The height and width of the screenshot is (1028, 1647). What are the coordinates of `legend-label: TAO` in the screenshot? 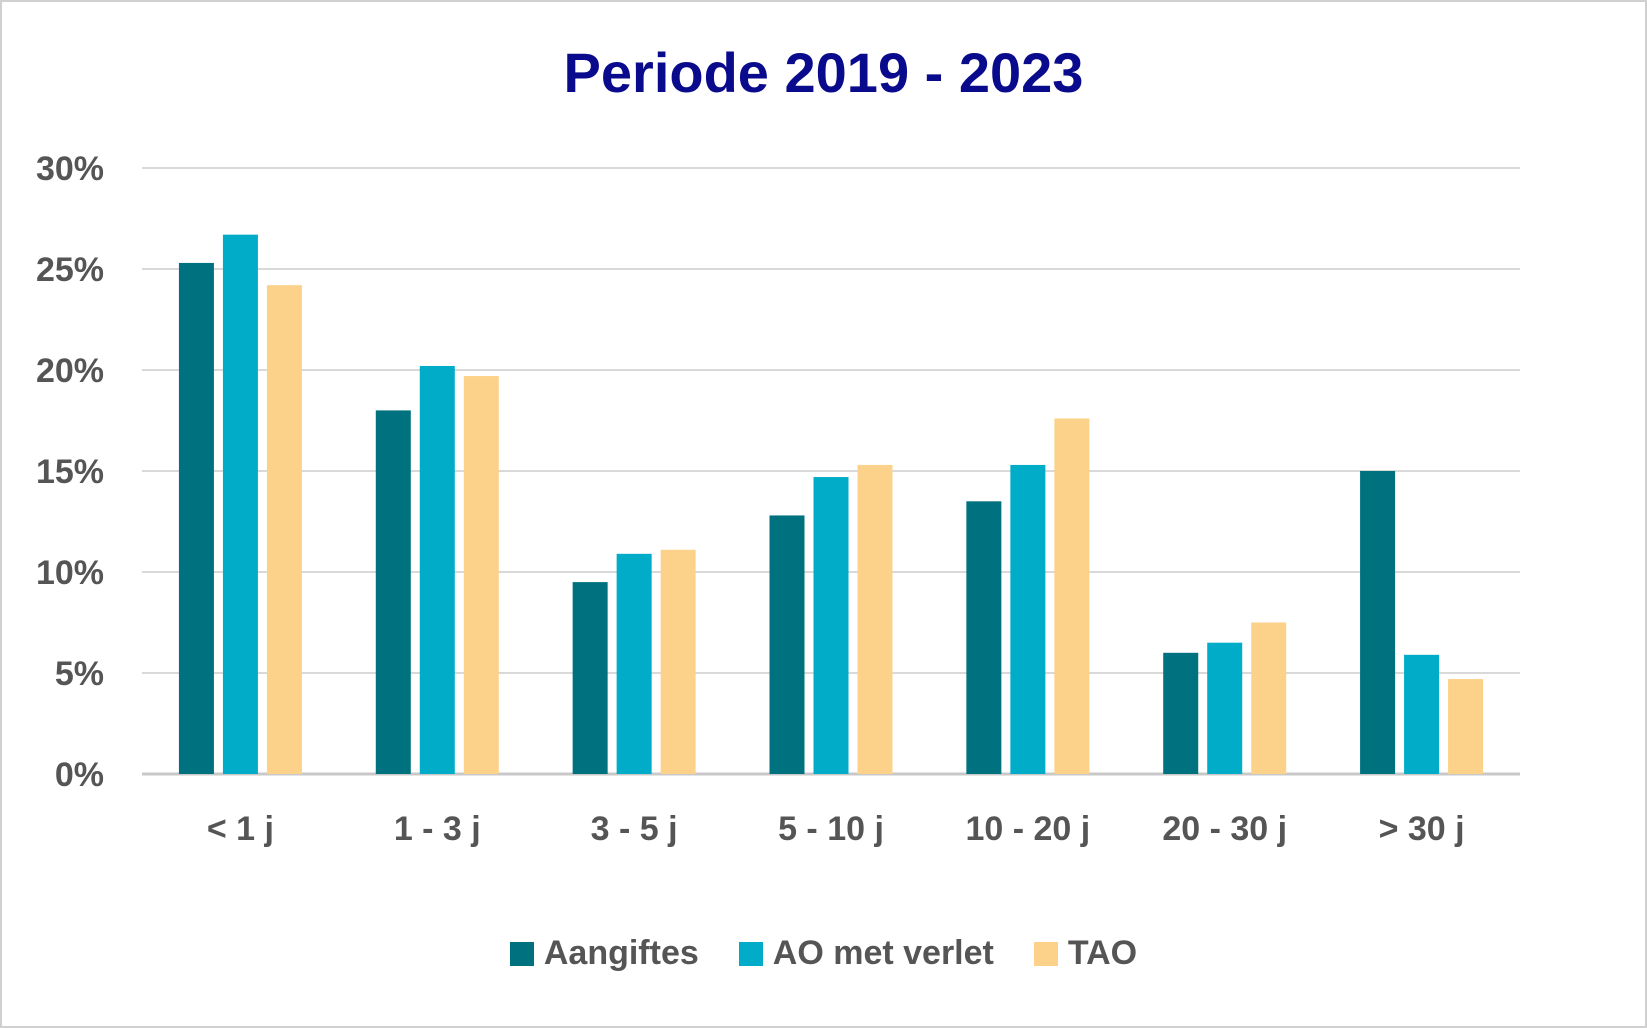 It's located at (1102, 953).